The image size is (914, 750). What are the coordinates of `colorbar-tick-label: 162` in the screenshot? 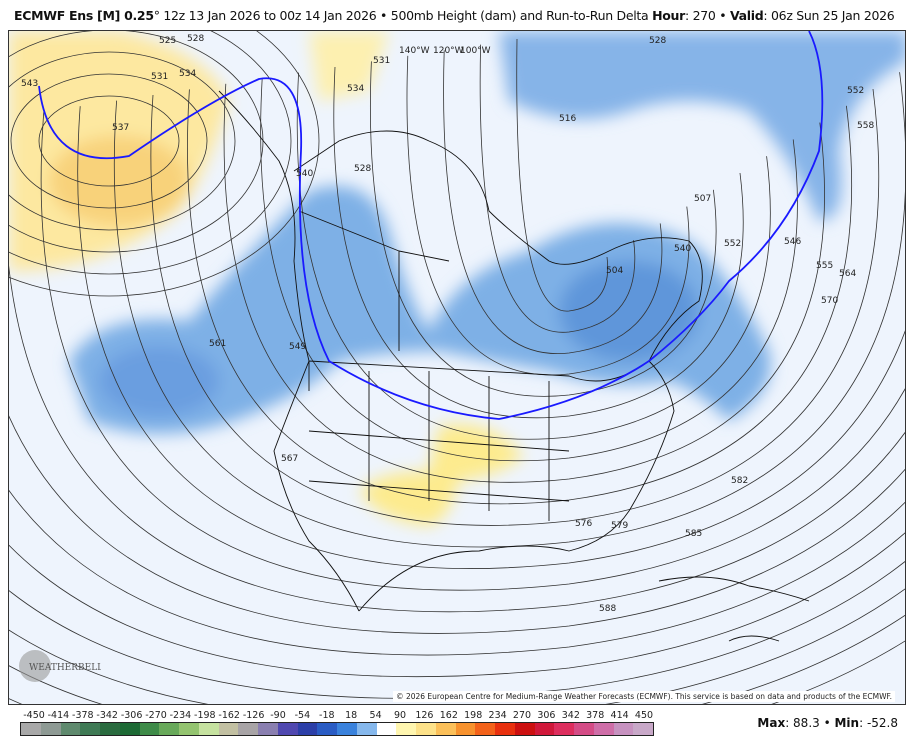 It's located at (448, 715).